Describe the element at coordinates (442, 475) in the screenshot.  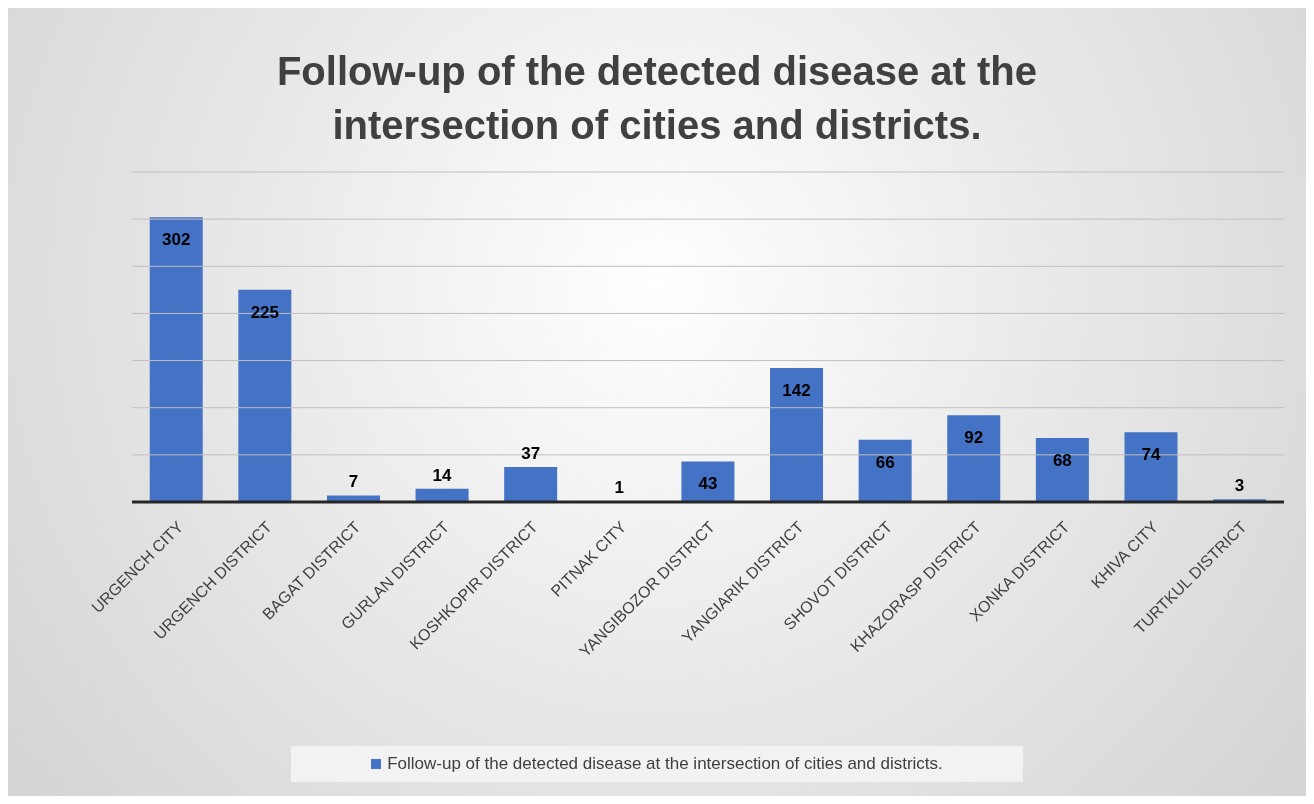
I see `data-label: 14` at that location.